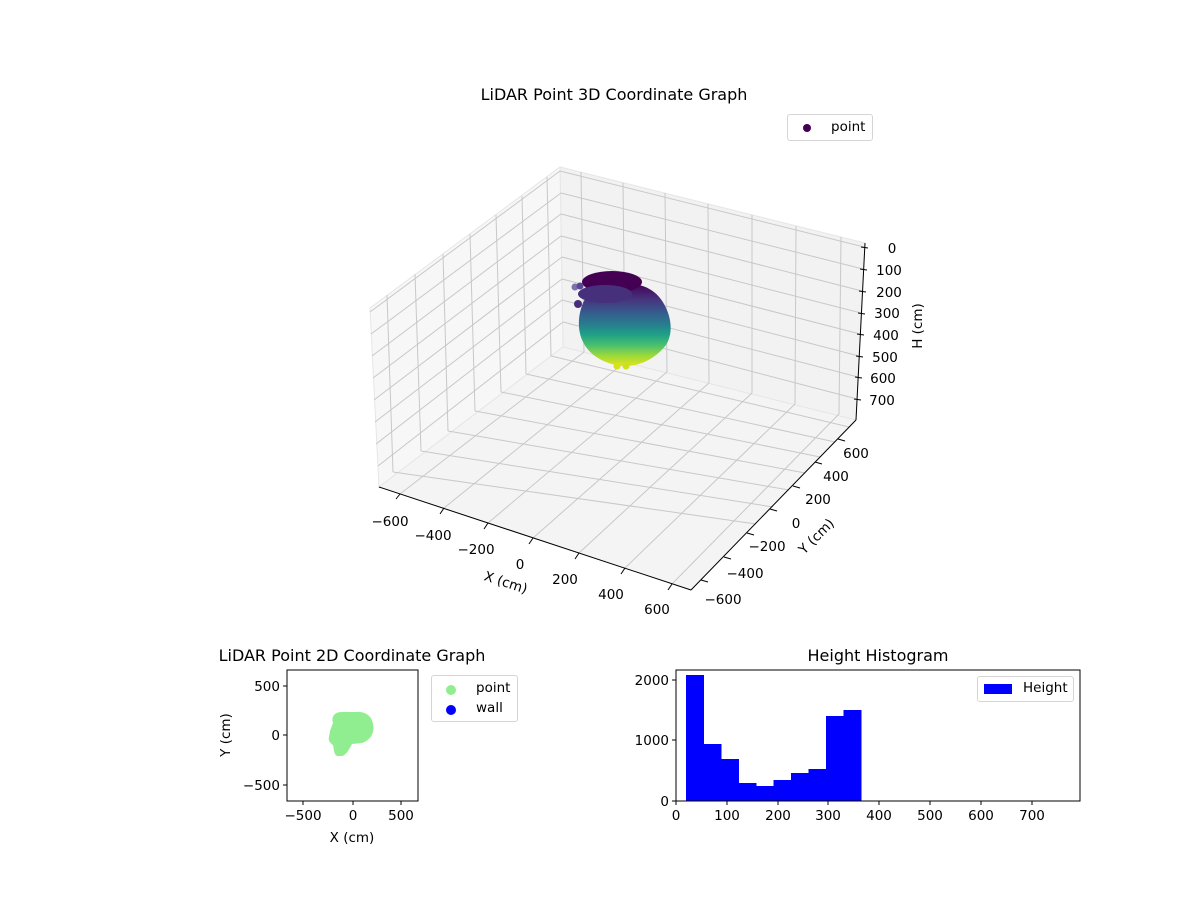 The height and width of the screenshot is (900, 1200). I want to click on point-cloud-3d, so click(621, 320).